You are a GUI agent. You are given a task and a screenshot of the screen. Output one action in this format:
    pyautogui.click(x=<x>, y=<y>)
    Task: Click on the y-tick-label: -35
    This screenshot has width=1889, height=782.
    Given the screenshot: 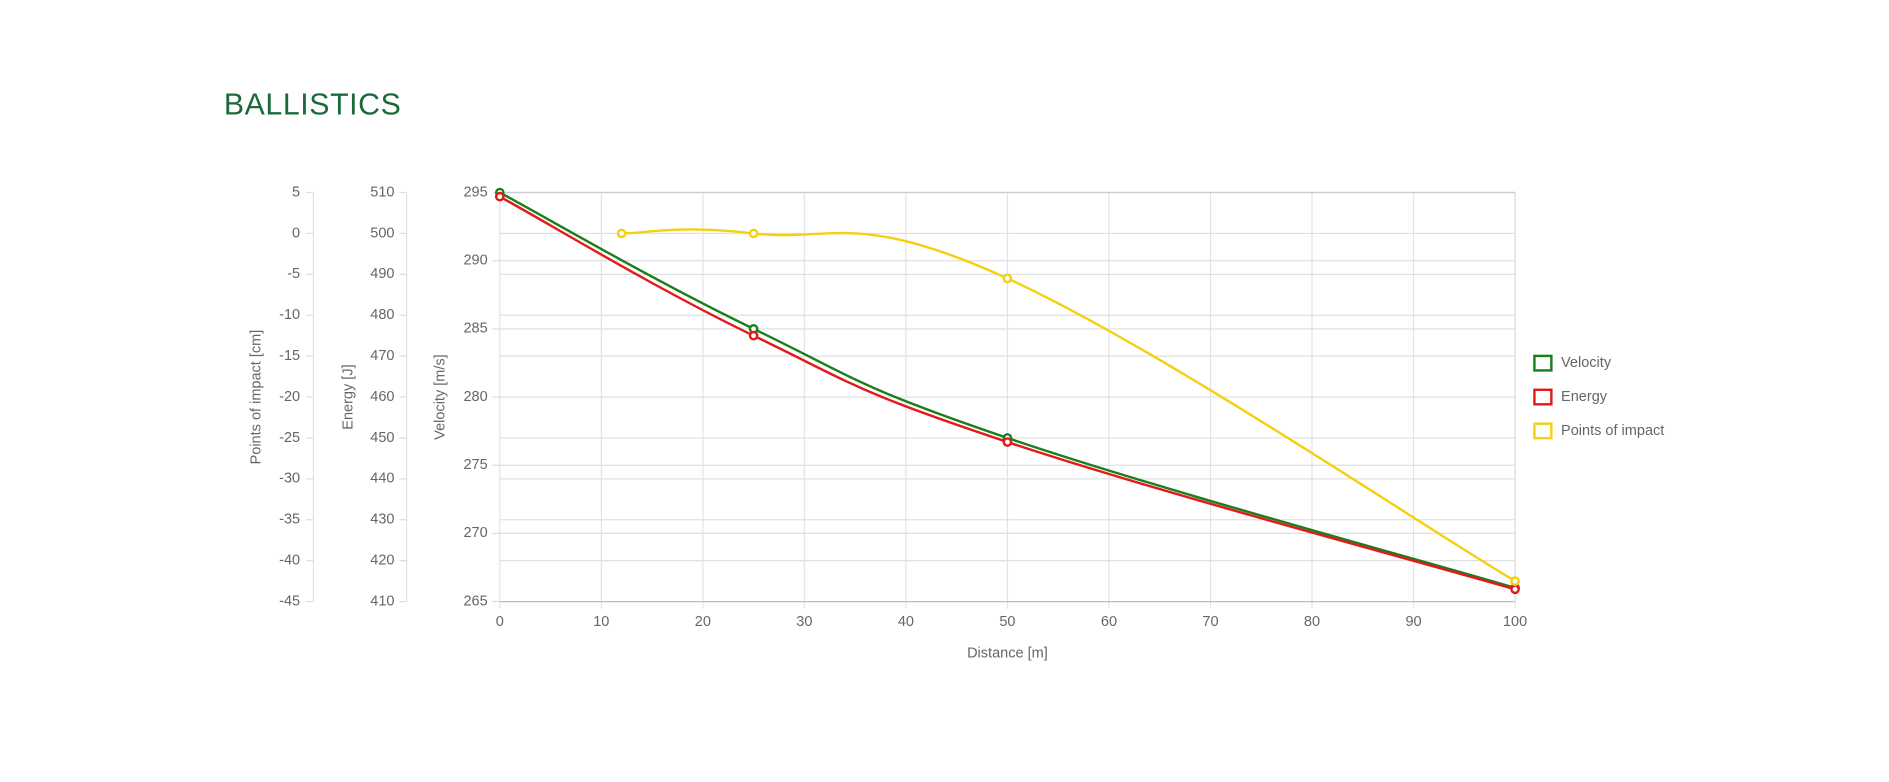 What is the action you would take?
    pyautogui.click(x=289, y=520)
    